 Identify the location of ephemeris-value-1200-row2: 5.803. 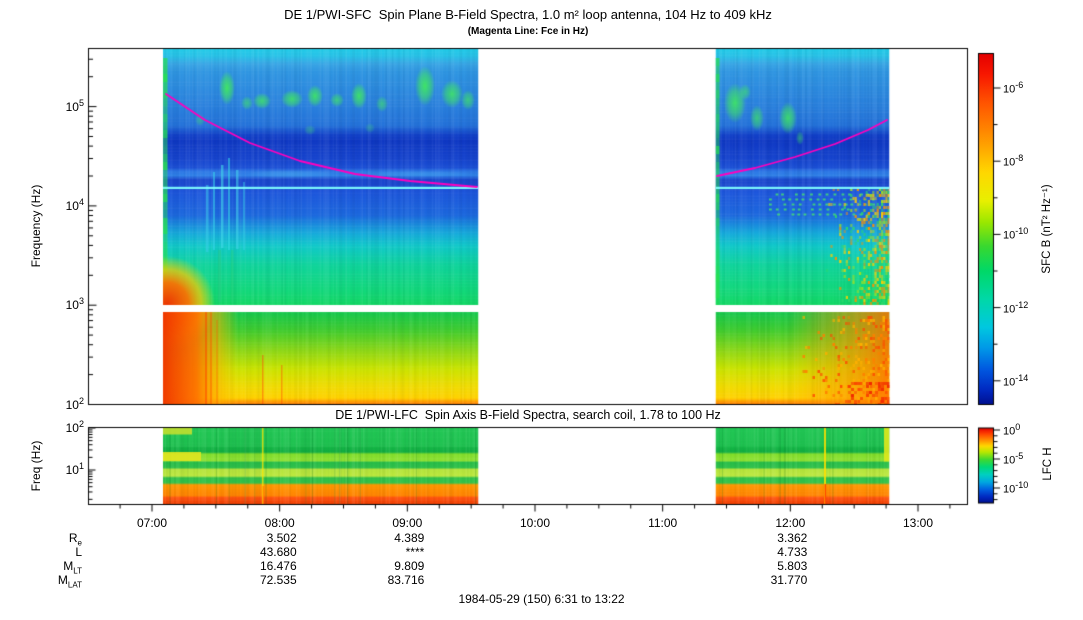
(792, 566).